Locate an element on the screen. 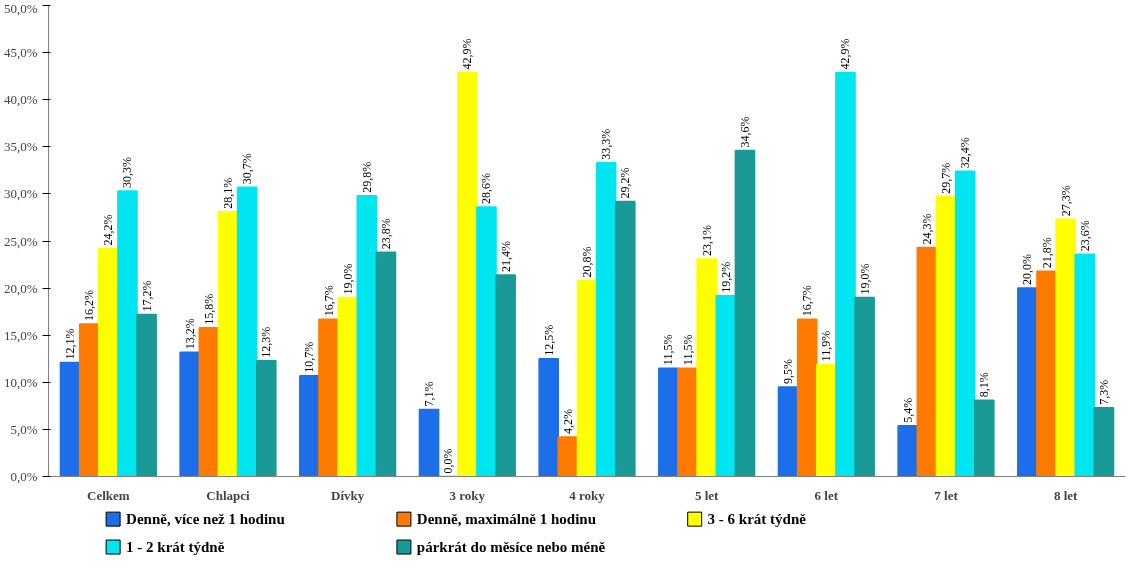  y-tick-label: 40,0% is located at coordinates (20, 100).